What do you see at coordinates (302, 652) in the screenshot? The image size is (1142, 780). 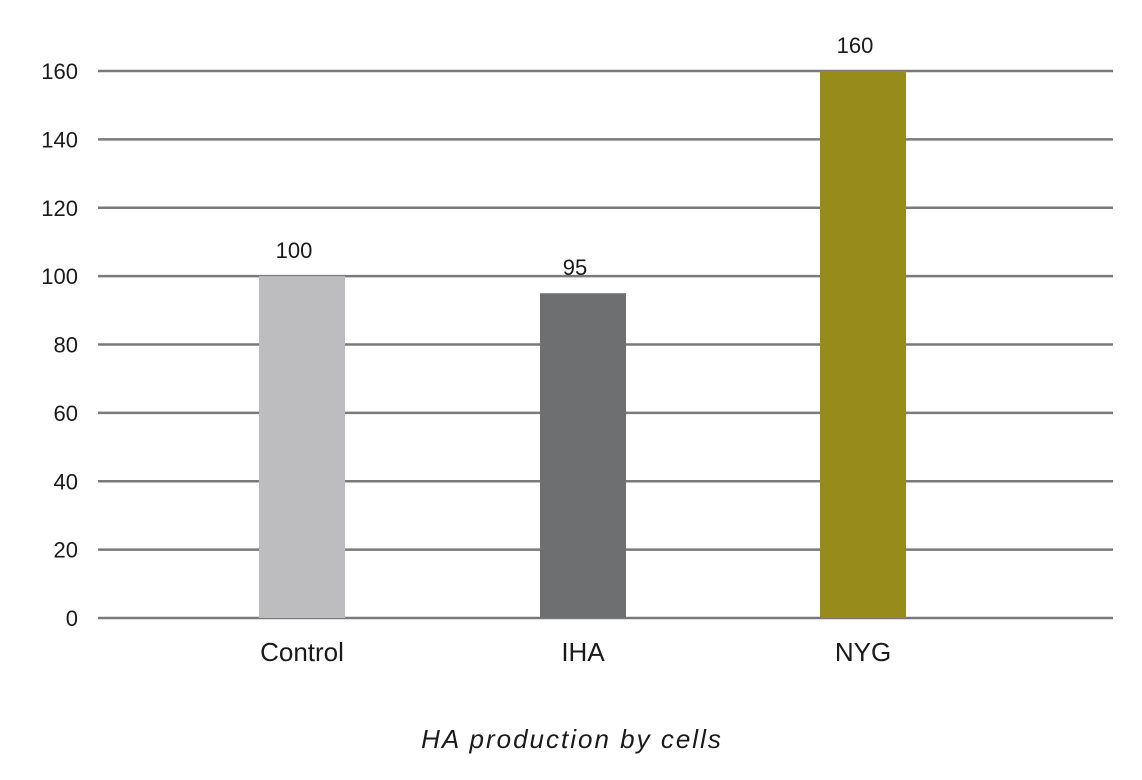 I see `x-category-label-control: Control` at bounding box center [302, 652].